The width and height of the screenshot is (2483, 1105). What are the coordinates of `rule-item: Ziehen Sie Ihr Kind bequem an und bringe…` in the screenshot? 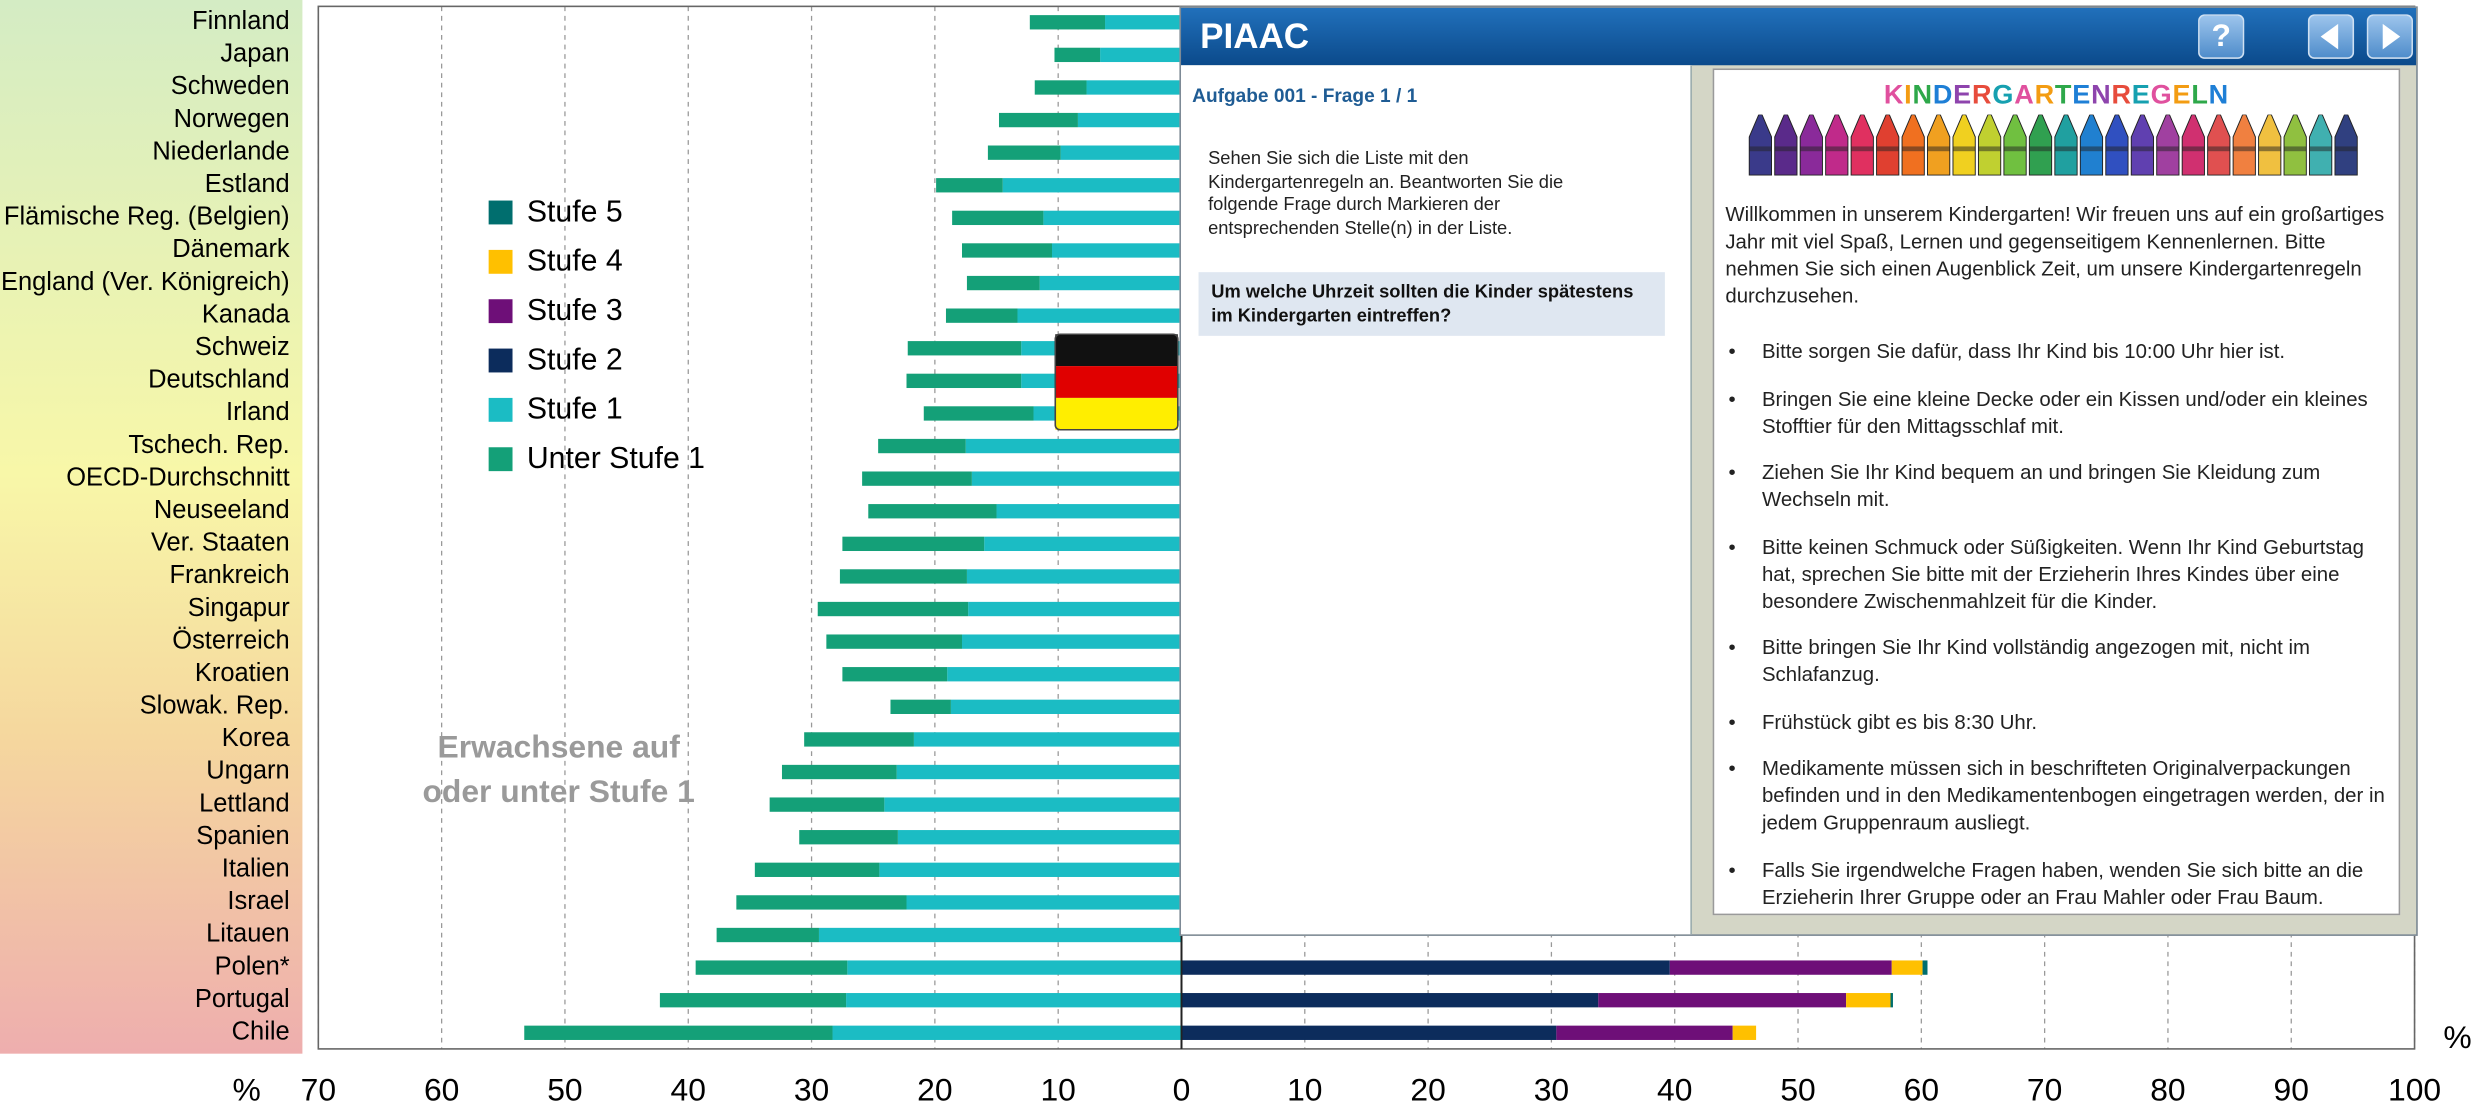 It's located at (2057, 485).